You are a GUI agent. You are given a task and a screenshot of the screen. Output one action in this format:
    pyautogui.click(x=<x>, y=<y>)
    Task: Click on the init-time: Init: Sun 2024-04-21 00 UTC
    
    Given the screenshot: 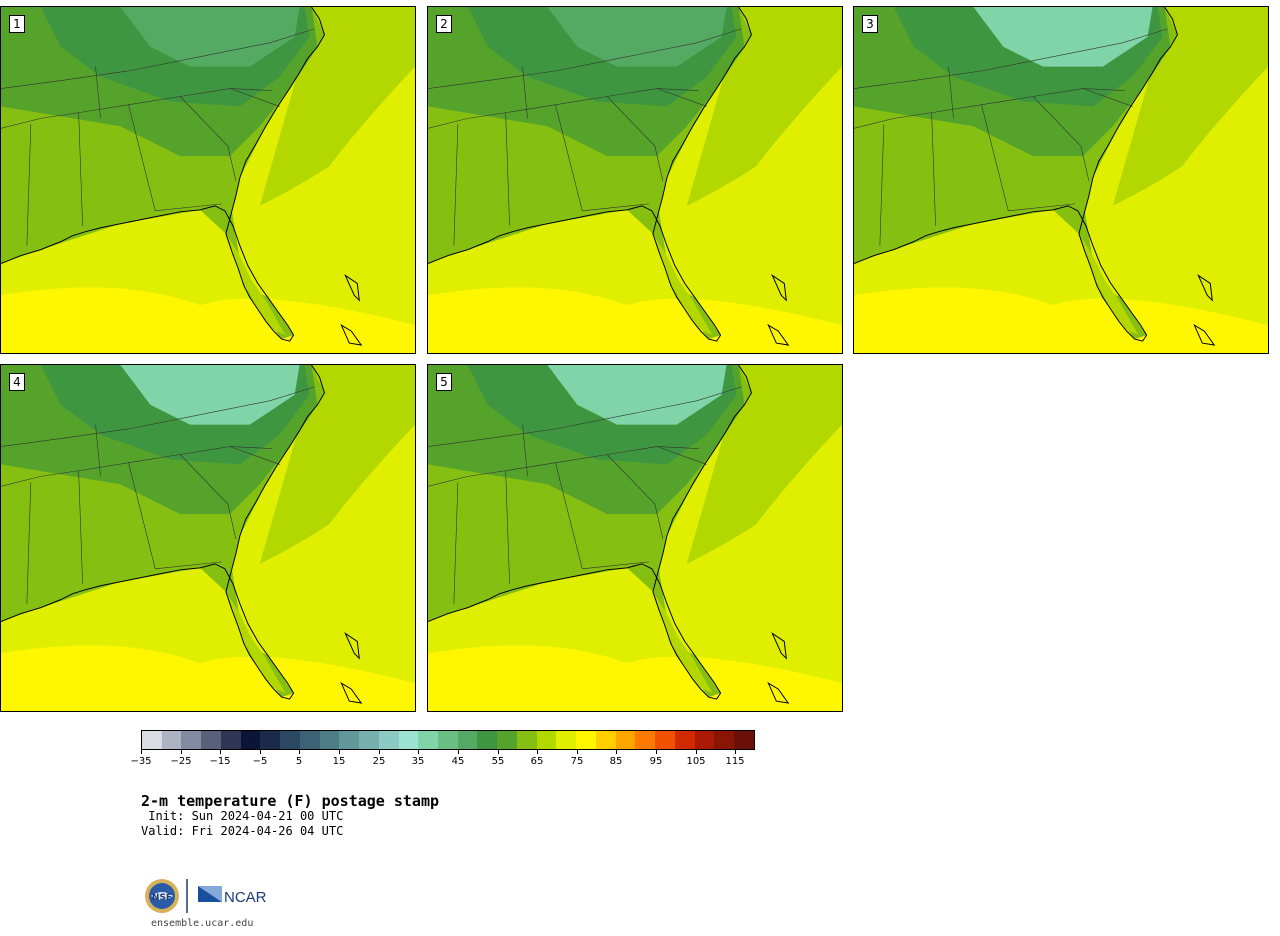 What is the action you would take?
    pyautogui.click(x=242, y=816)
    